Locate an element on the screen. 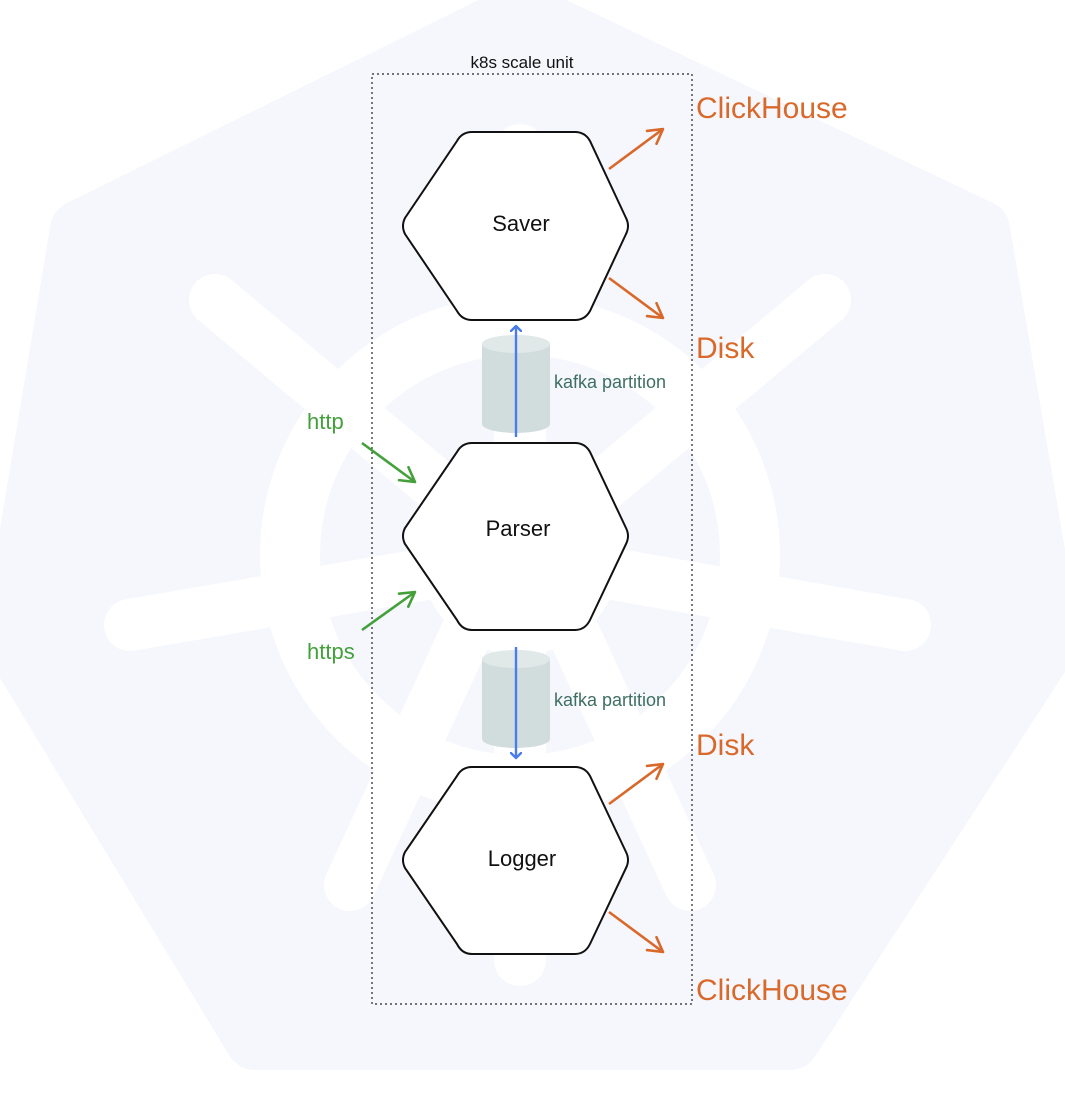 The width and height of the screenshot is (1065, 1102). logger-disk-label: Disk is located at coordinates (725, 745).